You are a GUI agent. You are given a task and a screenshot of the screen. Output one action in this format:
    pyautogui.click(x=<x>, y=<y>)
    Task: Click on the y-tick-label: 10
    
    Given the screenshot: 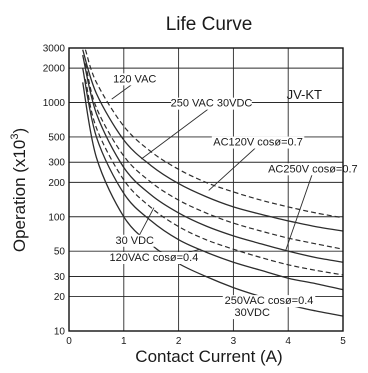 What is the action you would take?
    pyautogui.click(x=60, y=332)
    